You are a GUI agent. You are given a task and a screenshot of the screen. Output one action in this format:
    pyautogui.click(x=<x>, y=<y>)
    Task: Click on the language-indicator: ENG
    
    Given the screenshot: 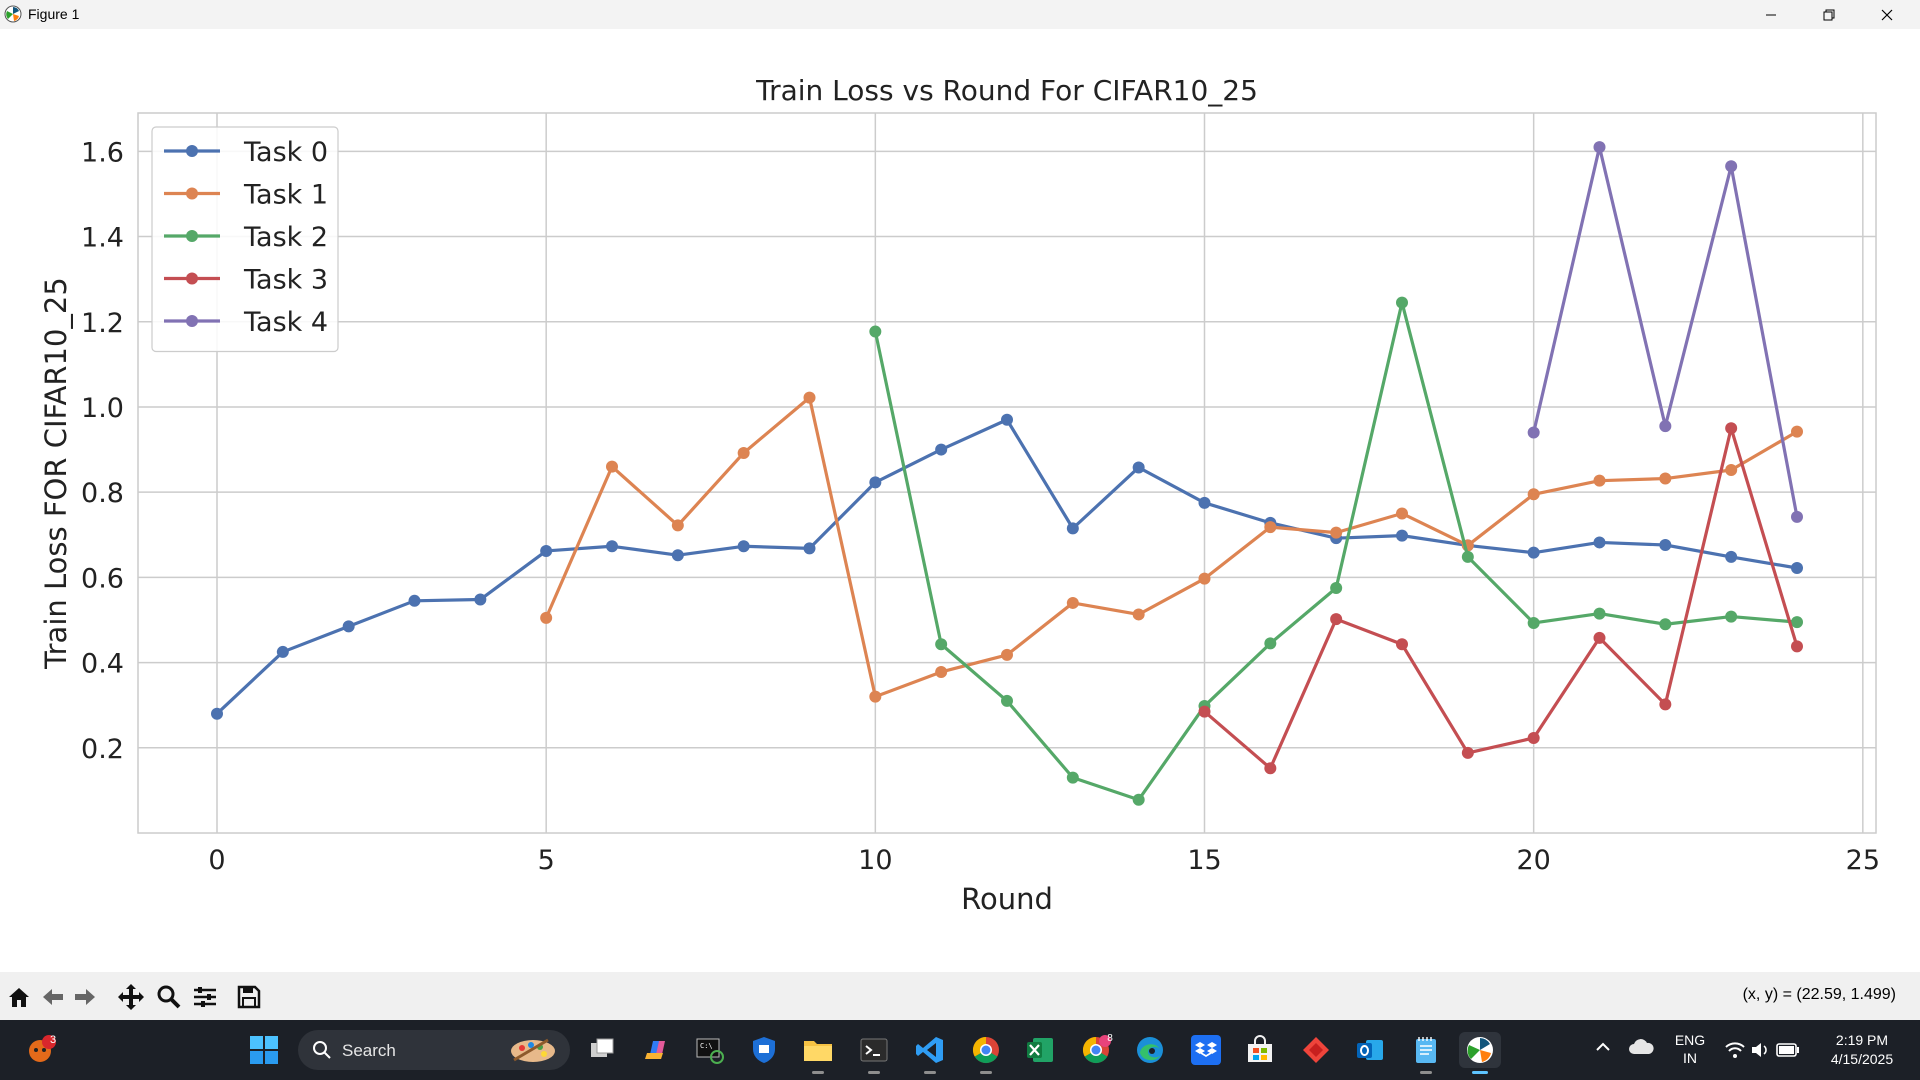 What is the action you would take?
    pyautogui.click(x=1690, y=1040)
    